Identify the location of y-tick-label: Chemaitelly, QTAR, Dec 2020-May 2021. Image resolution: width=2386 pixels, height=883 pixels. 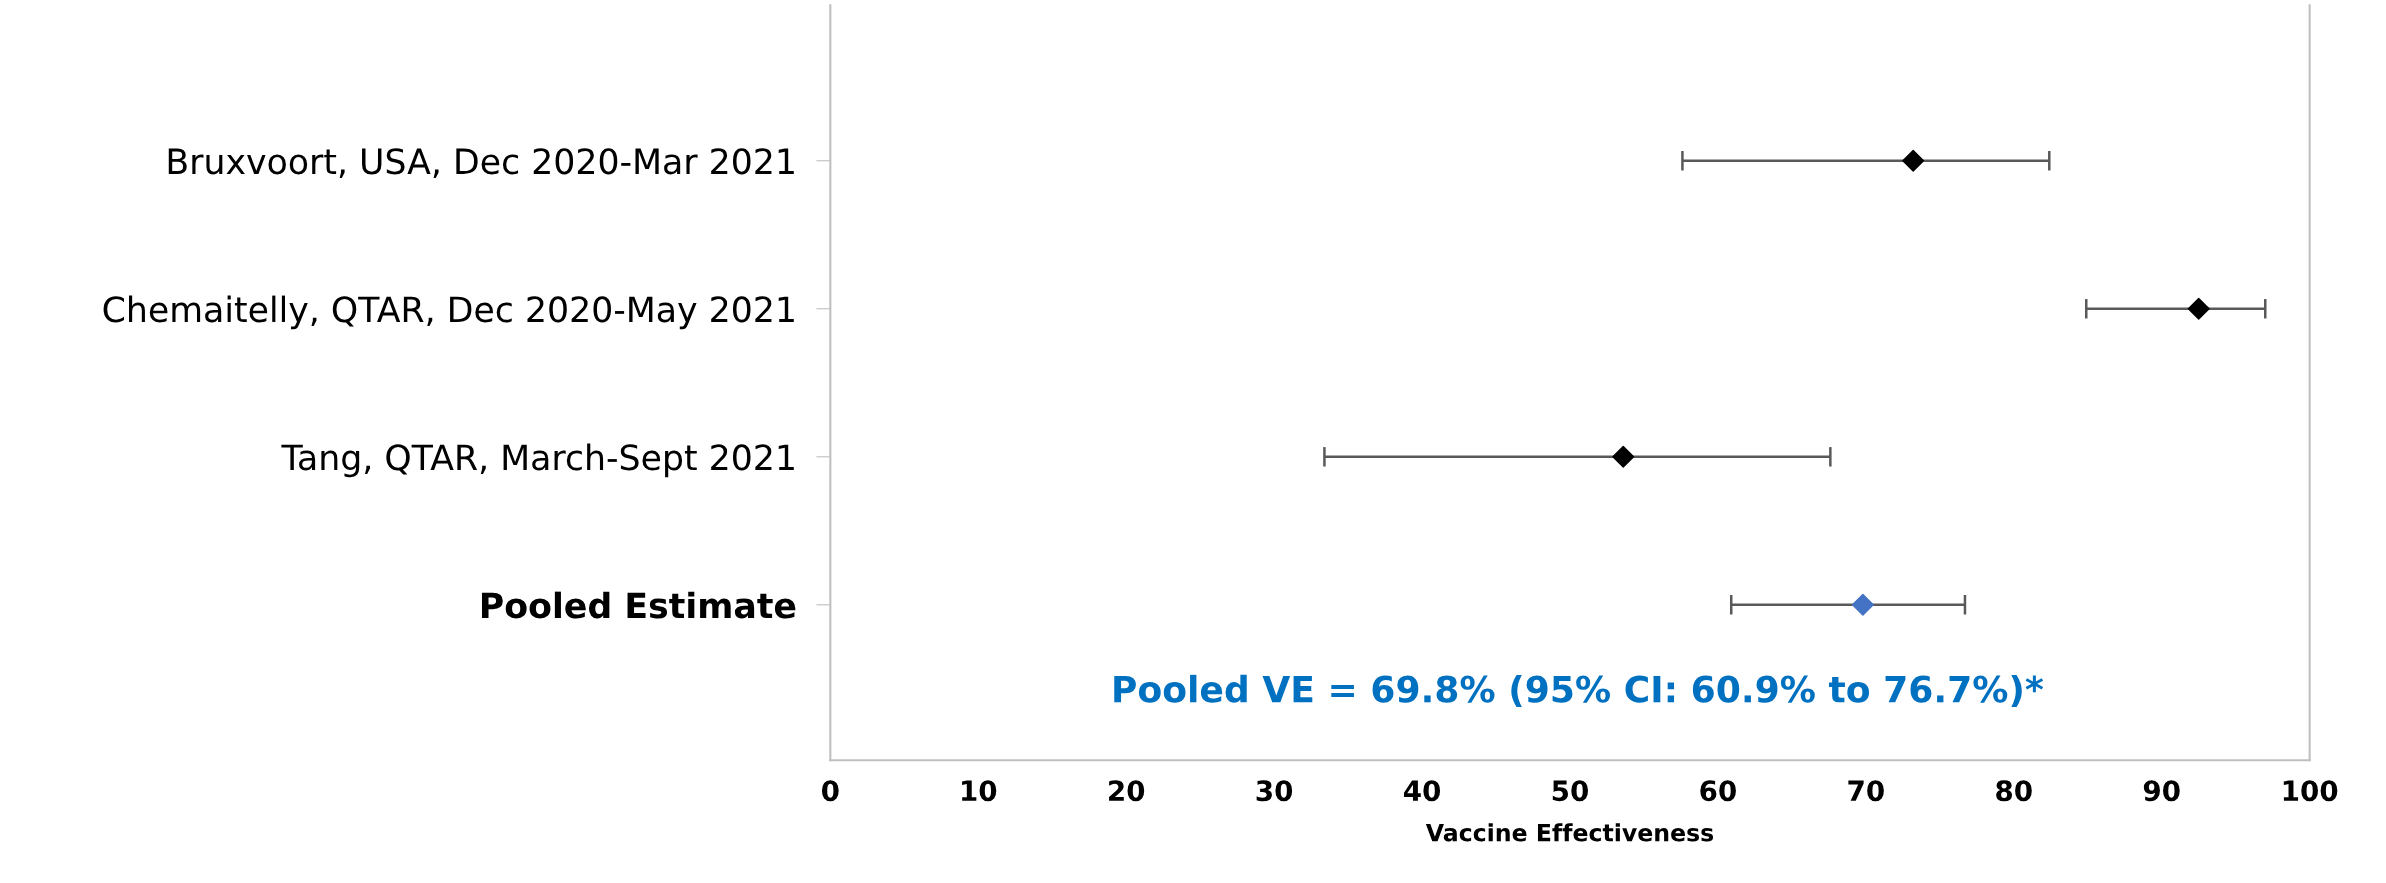
(448, 312).